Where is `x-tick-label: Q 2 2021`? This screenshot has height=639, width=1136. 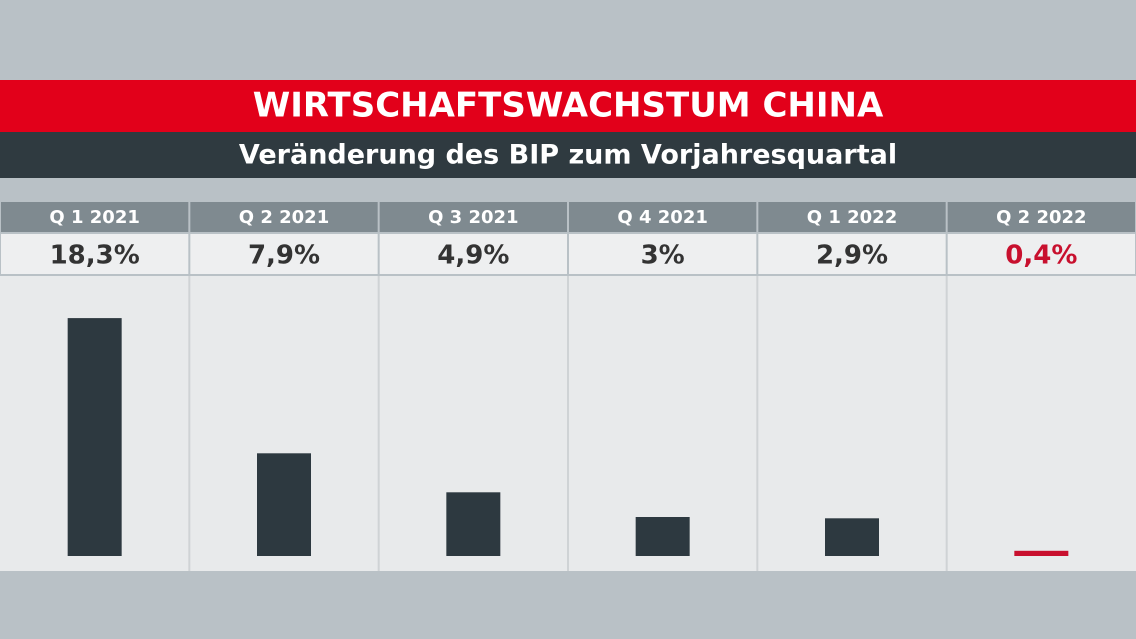
x-tick-label: Q 2 2021 is located at coordinates (284, 217).